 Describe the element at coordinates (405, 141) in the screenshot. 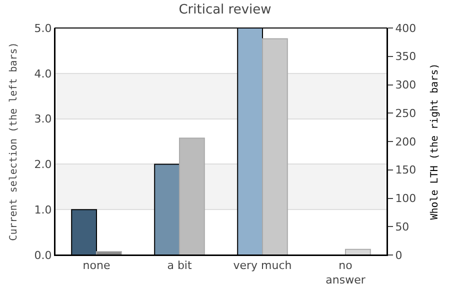

I see `y2-tick-label: 200` at that location.